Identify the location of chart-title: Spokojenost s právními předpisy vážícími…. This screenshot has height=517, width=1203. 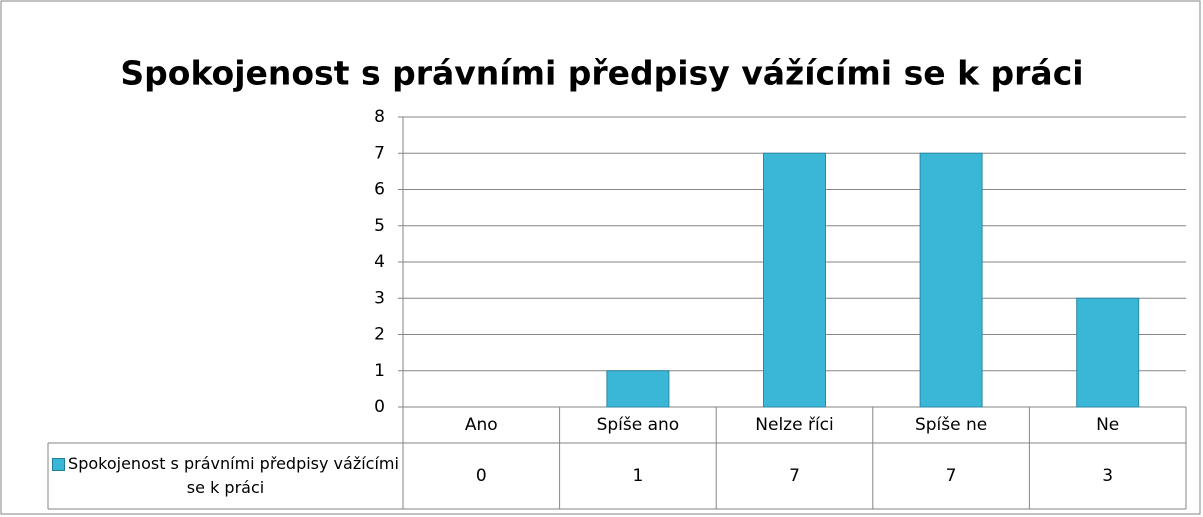
(601, 73).